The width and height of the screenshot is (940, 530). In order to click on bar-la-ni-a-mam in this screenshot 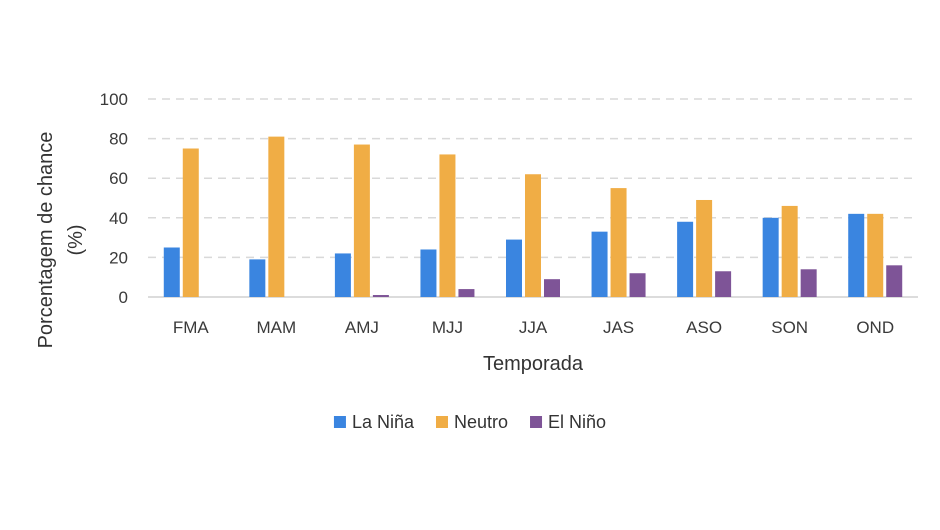, I will do `click(257, 278)`.